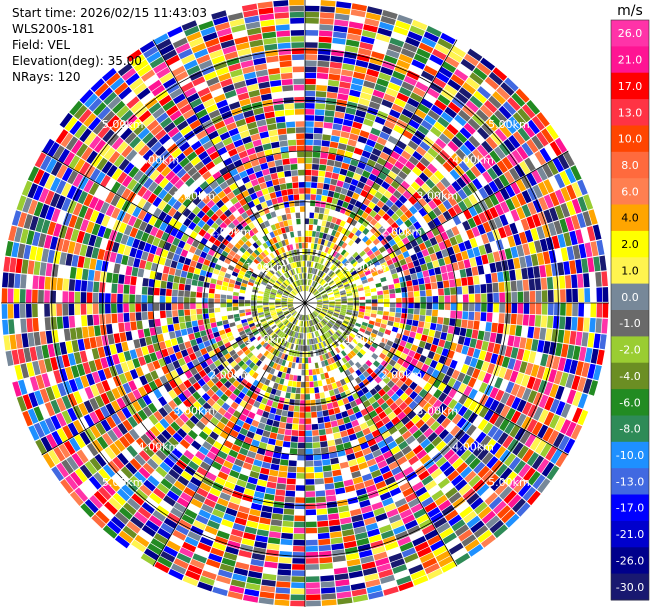 The width and height of the screenshot is (650, 610). What do you see at coordinates (629, 323) in the screenshot?
I see `colorbar-tick: -1.0` at bounding box center [629, 323].